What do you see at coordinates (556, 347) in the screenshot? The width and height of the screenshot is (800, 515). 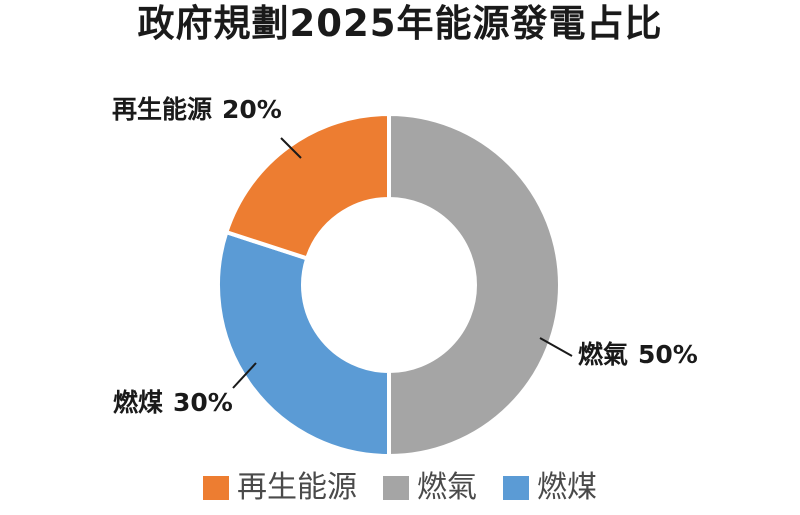 I see `leader-line-gas` at bounding box center [556, 347].